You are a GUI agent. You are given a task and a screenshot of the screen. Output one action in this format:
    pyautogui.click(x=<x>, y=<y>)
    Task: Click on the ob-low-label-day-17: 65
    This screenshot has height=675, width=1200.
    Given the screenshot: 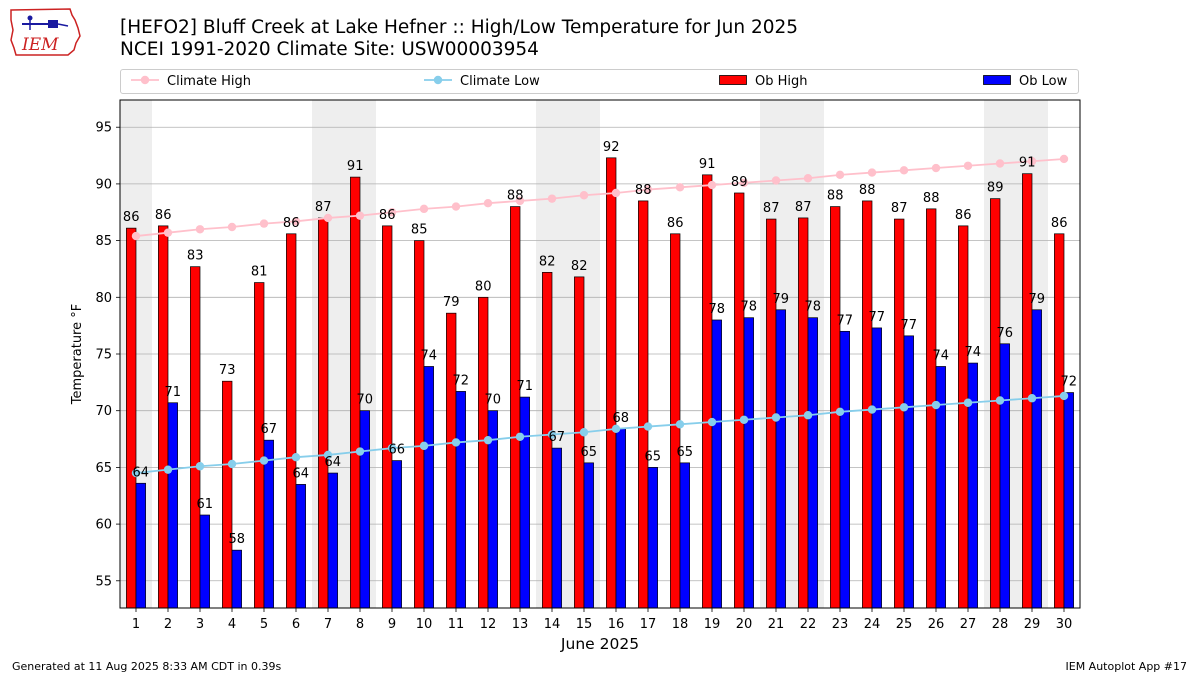 What is the action you would take?
    pyautogui.click(x=653, y=456)
    